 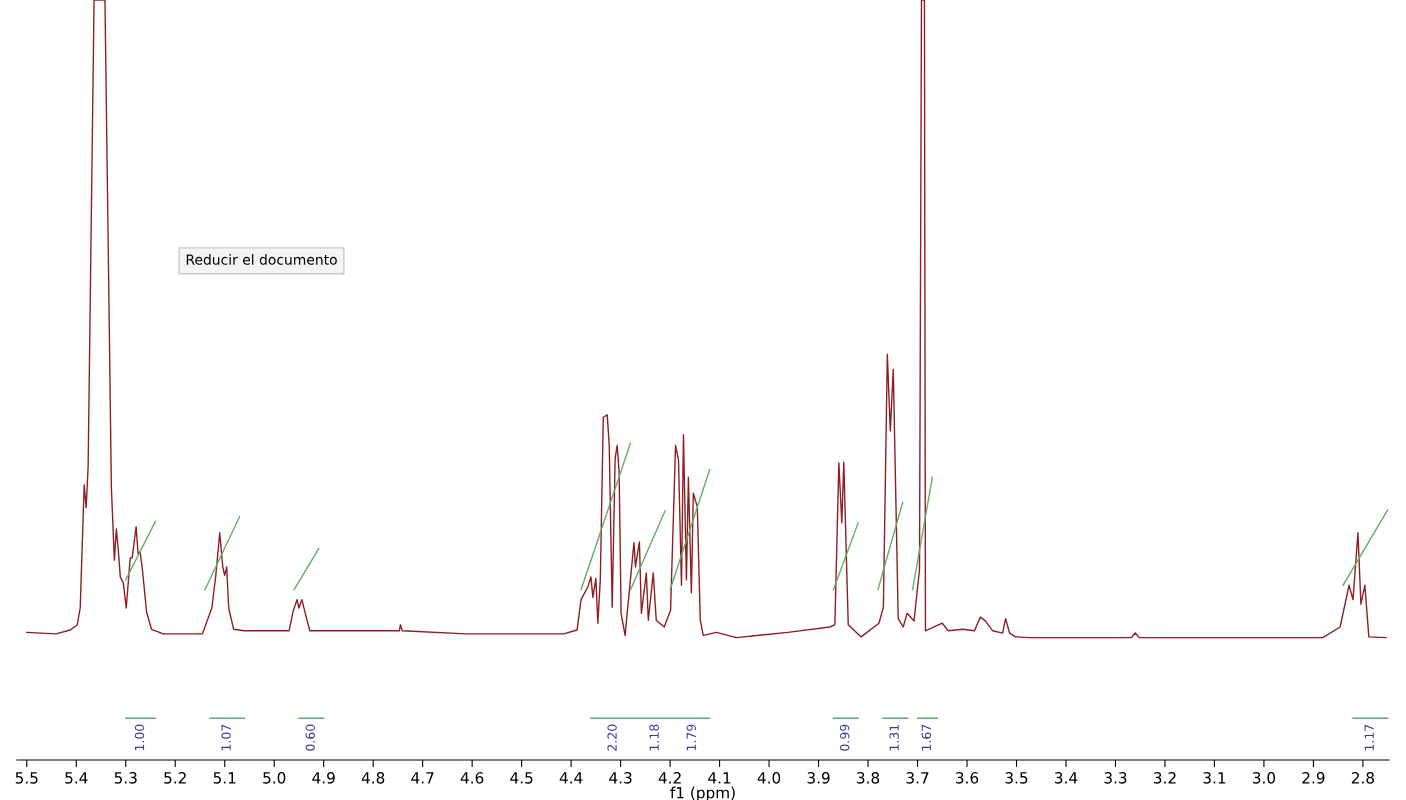 What do you see at coordinates (1313, 778) in the screenshot?
I see `x-tick-label: 2.9` at bounding box center [1313, 778].